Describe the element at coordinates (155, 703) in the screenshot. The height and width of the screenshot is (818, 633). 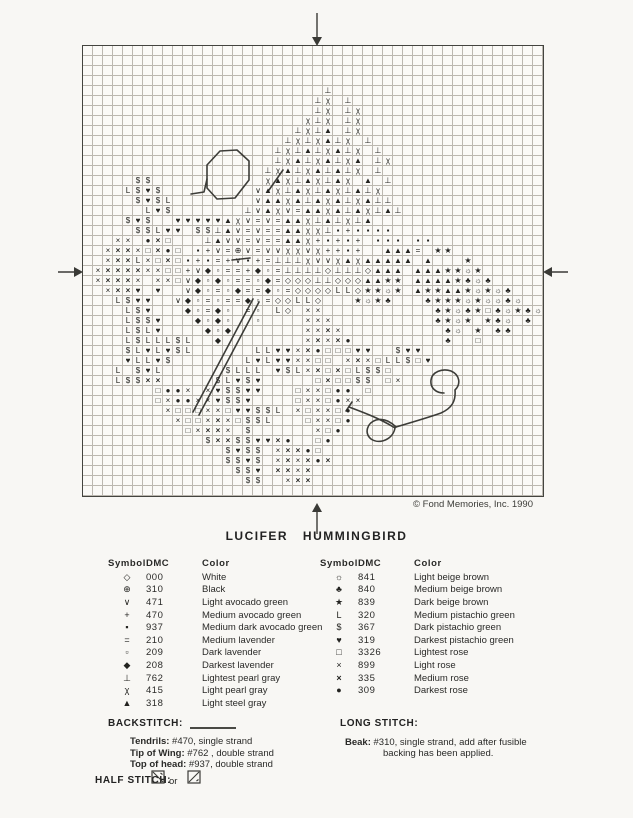
I see `legend-dmc: 318` at that location.